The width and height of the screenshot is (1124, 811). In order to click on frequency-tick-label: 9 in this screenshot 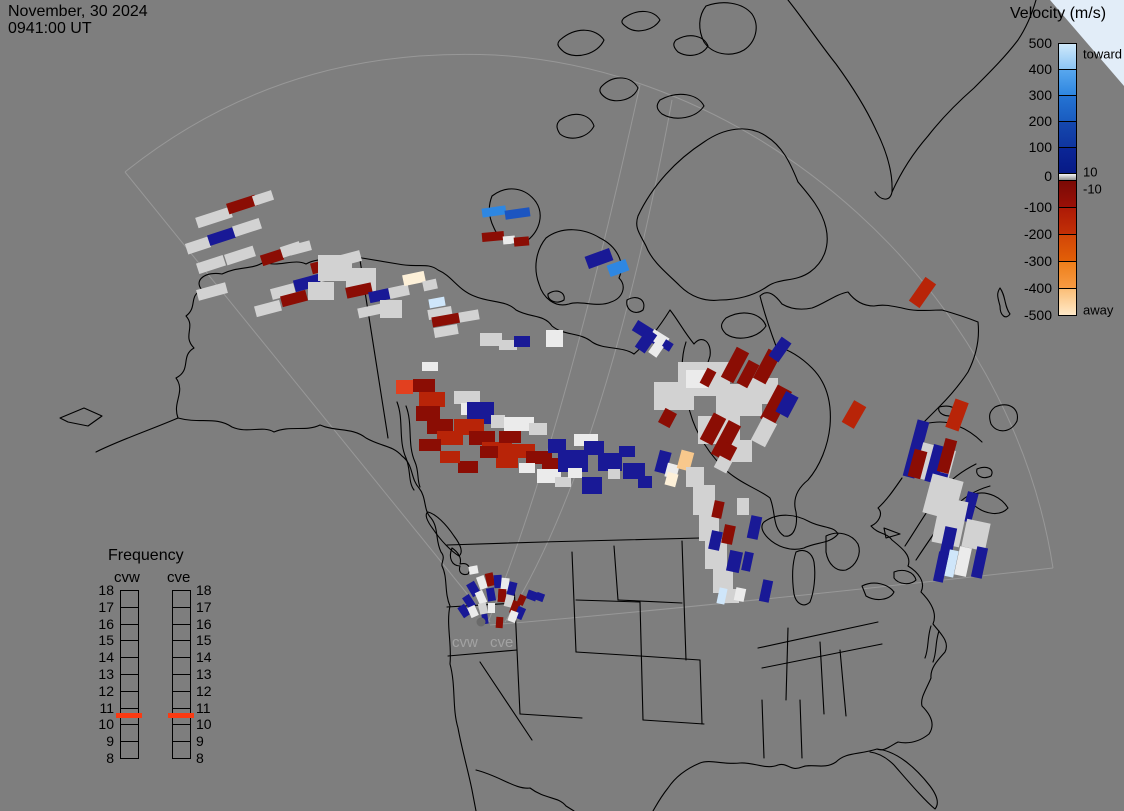, I will do `click(110, 741)`.